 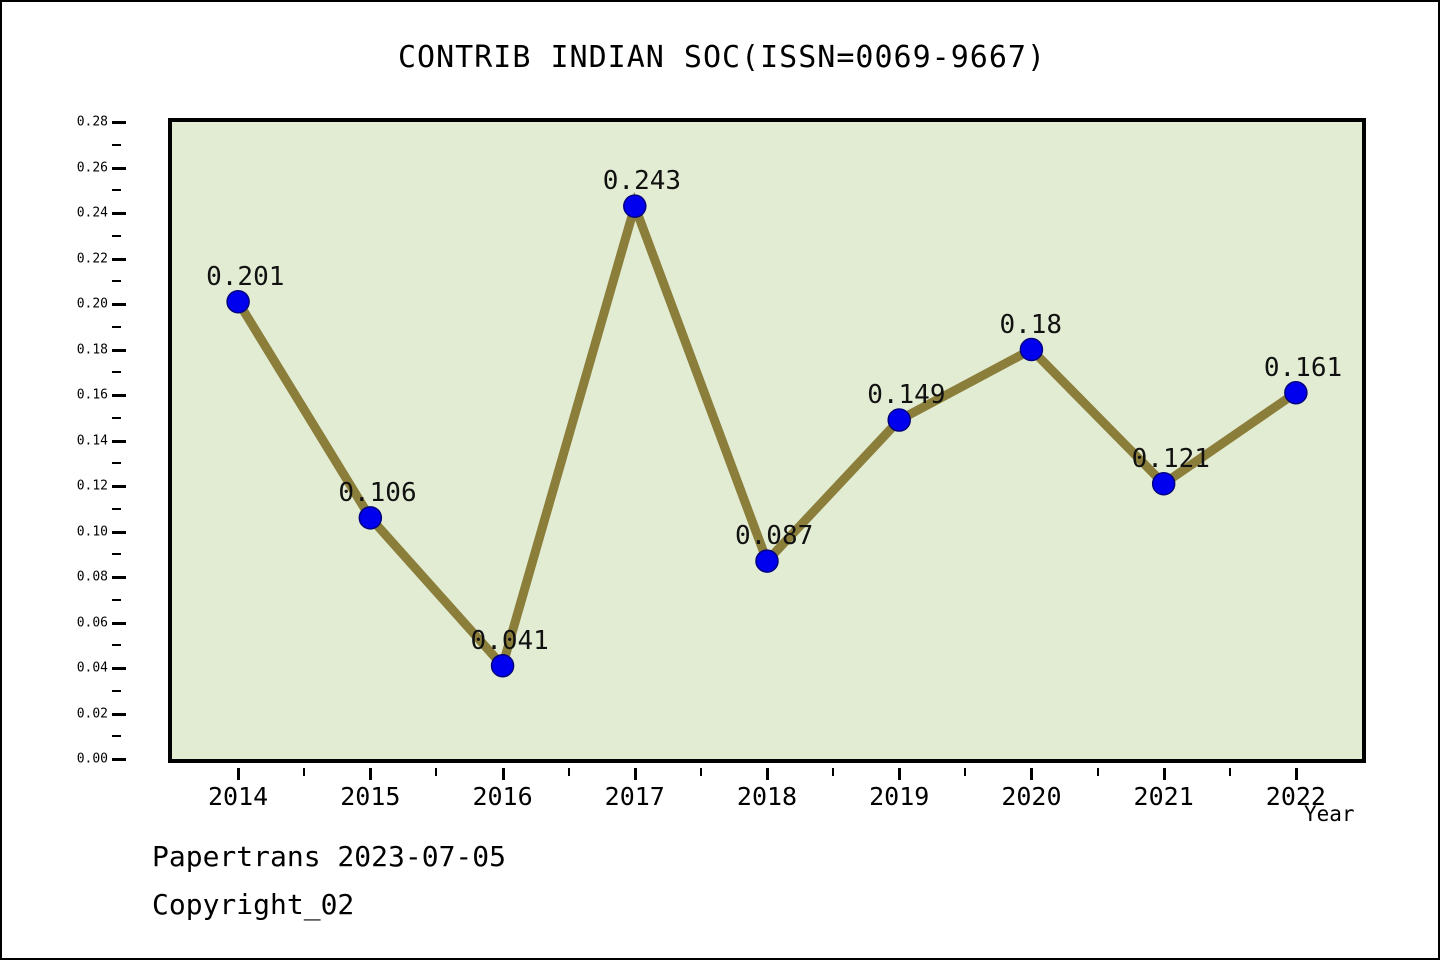 I want to click on x-tick-label: 2014, so click(x=238, y=796).